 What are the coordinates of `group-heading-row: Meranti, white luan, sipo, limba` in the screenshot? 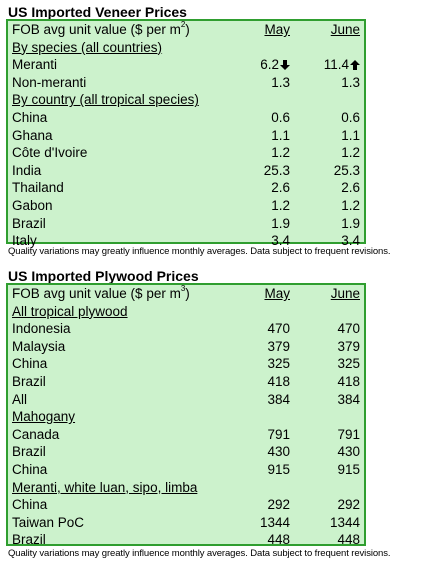 It's located at (186, 488).